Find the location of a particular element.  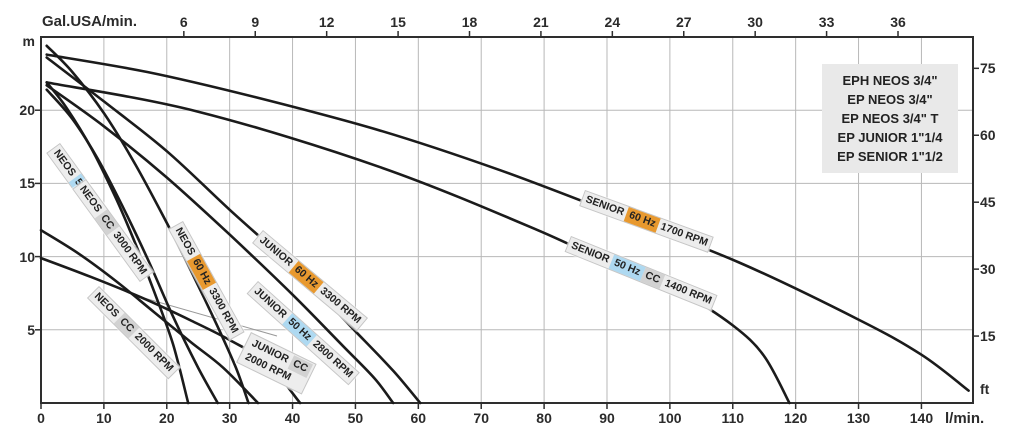

bottom-tick-label: 110 is located at coordinates (733, 418).